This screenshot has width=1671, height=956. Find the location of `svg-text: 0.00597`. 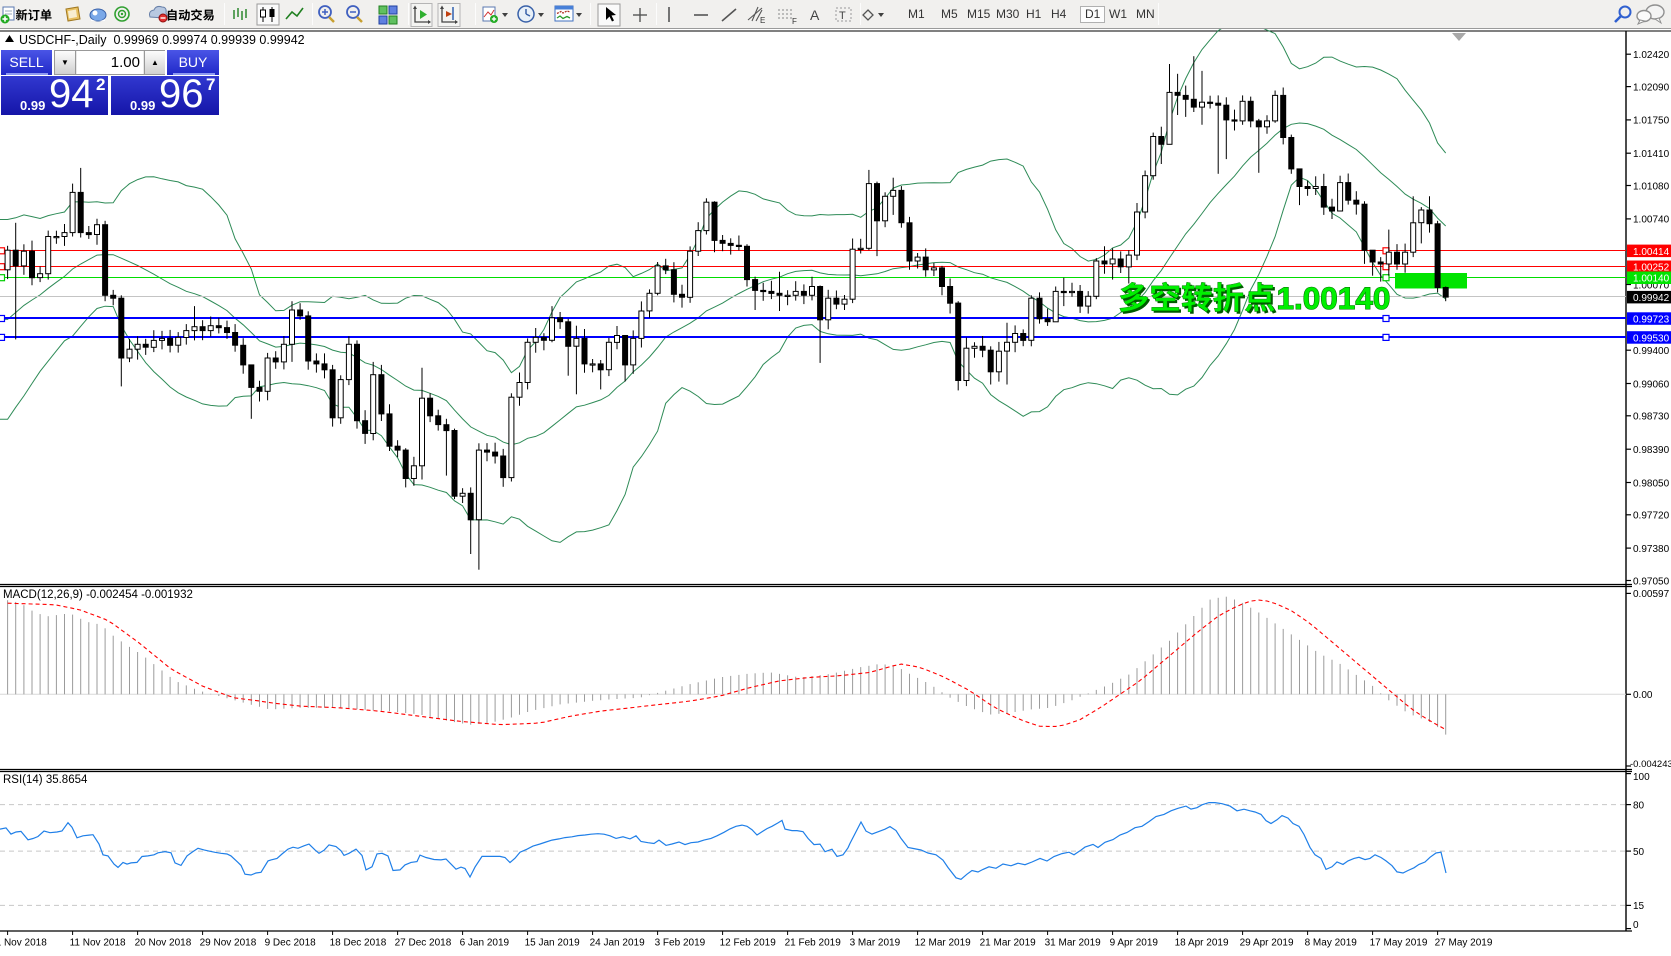

svg-text: 0.00597 is located at coordinates (1651, 594).